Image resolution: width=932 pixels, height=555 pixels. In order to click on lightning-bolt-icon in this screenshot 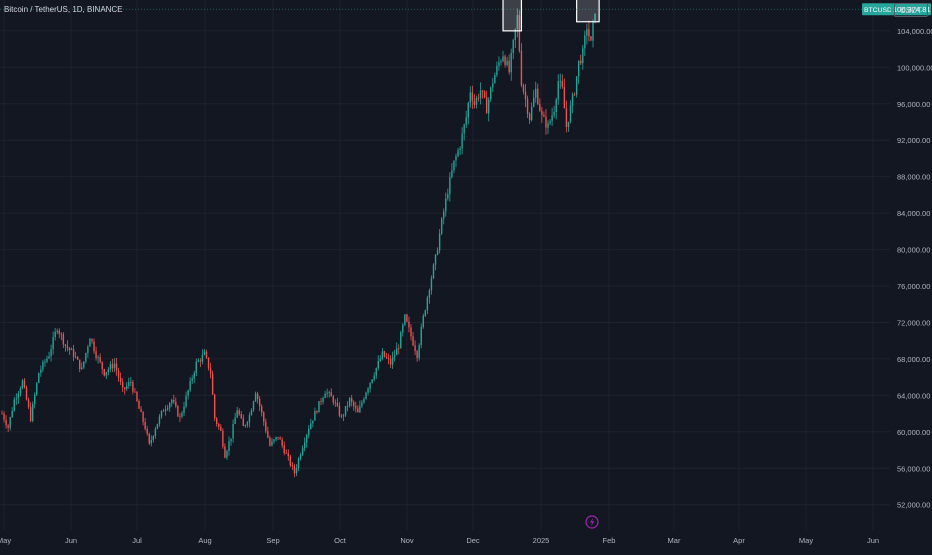, I will do `click(592, 522)`.